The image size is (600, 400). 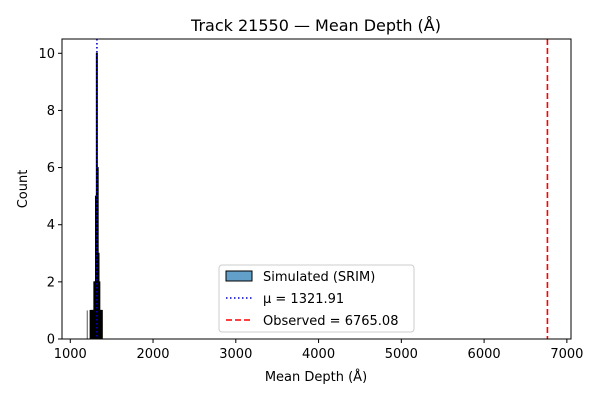 What do you see at coordinates (51, 225) in the screenshot?
I see `y-tick-label: 4` at bounding box center [51, 225].